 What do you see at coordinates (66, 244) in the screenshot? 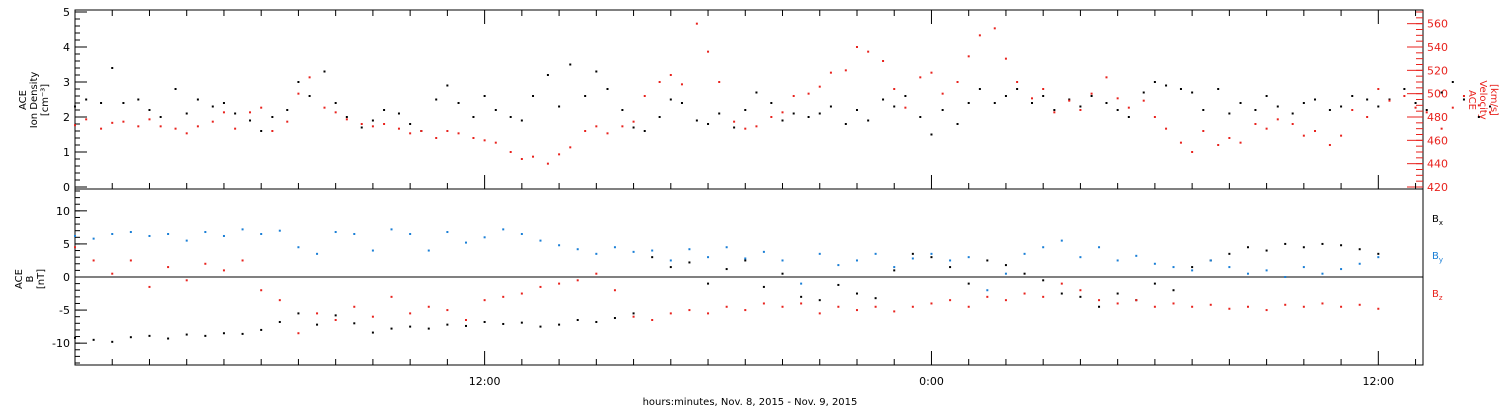
I see `bottom-left-tick-label: 5` at bounding box center [66, 244].